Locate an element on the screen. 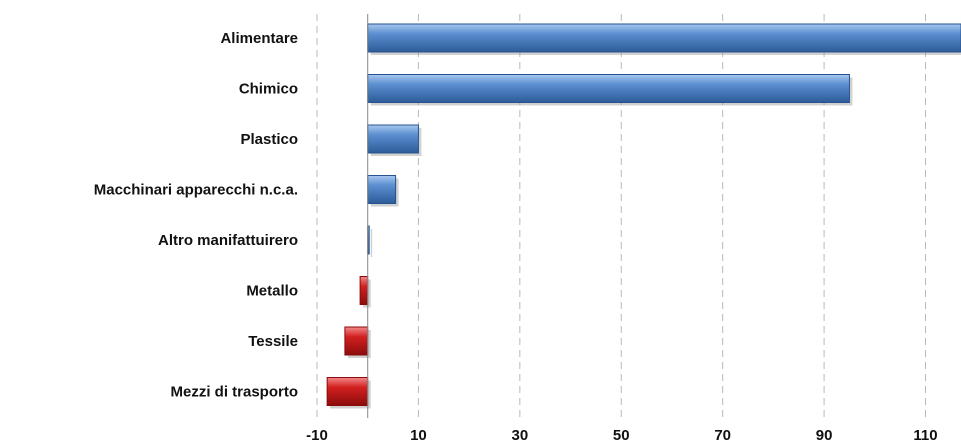 The image size is (961, 447). x-tick-label: 30 is located at coordinates (519, 435).